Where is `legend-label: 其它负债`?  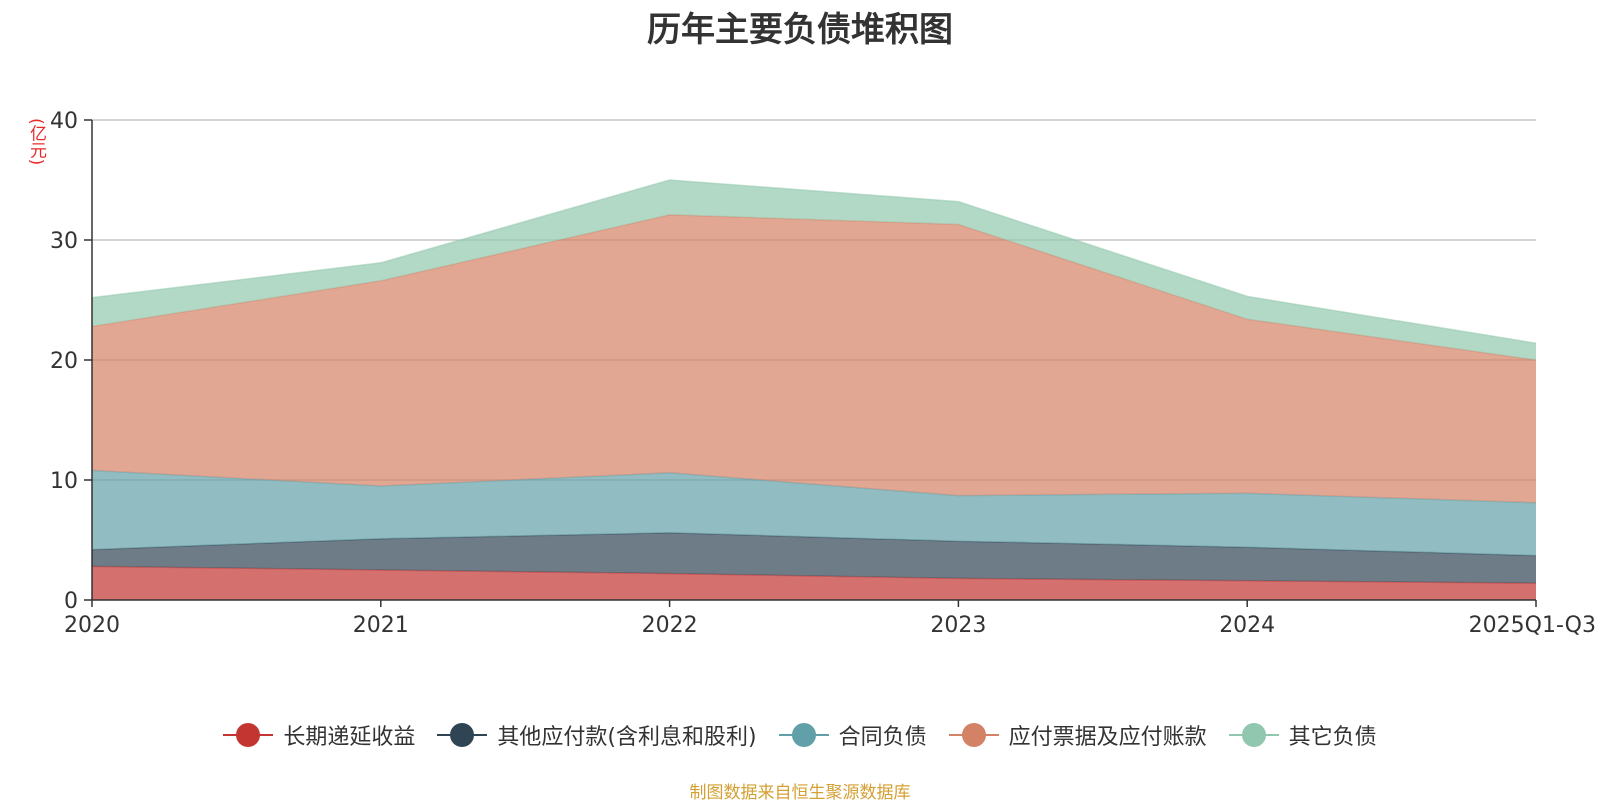 legend-label: 其它负债 is located at coordinates (1332, 737).